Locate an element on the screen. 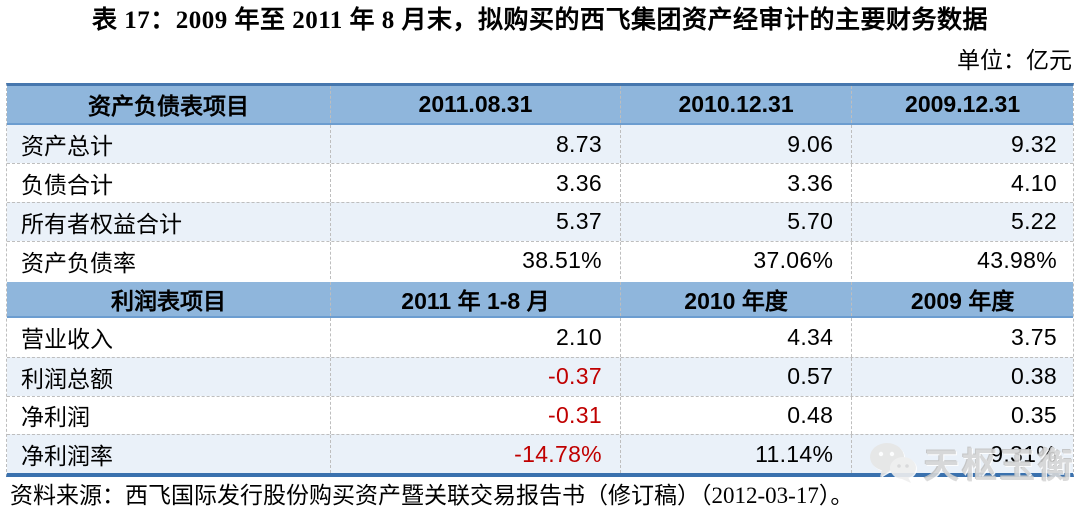  cell-value: 0.48 is located at coordinates (735, 415).